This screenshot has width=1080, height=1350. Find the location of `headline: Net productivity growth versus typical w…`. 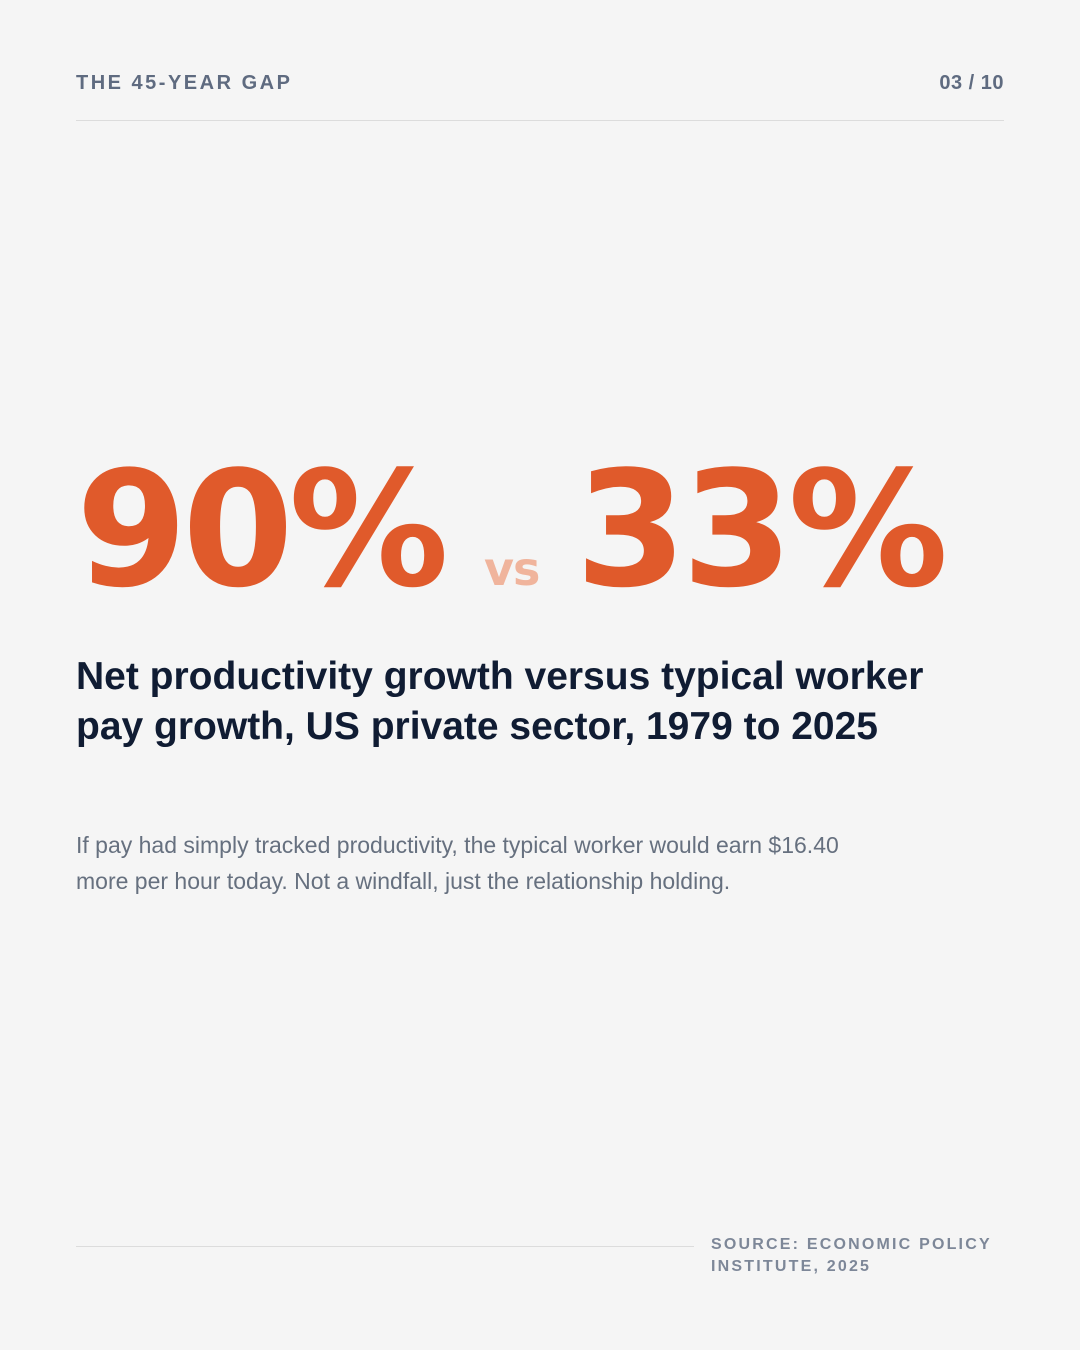

headline: Net productivity growth versus typical w… is located at coordinates (500, 701).